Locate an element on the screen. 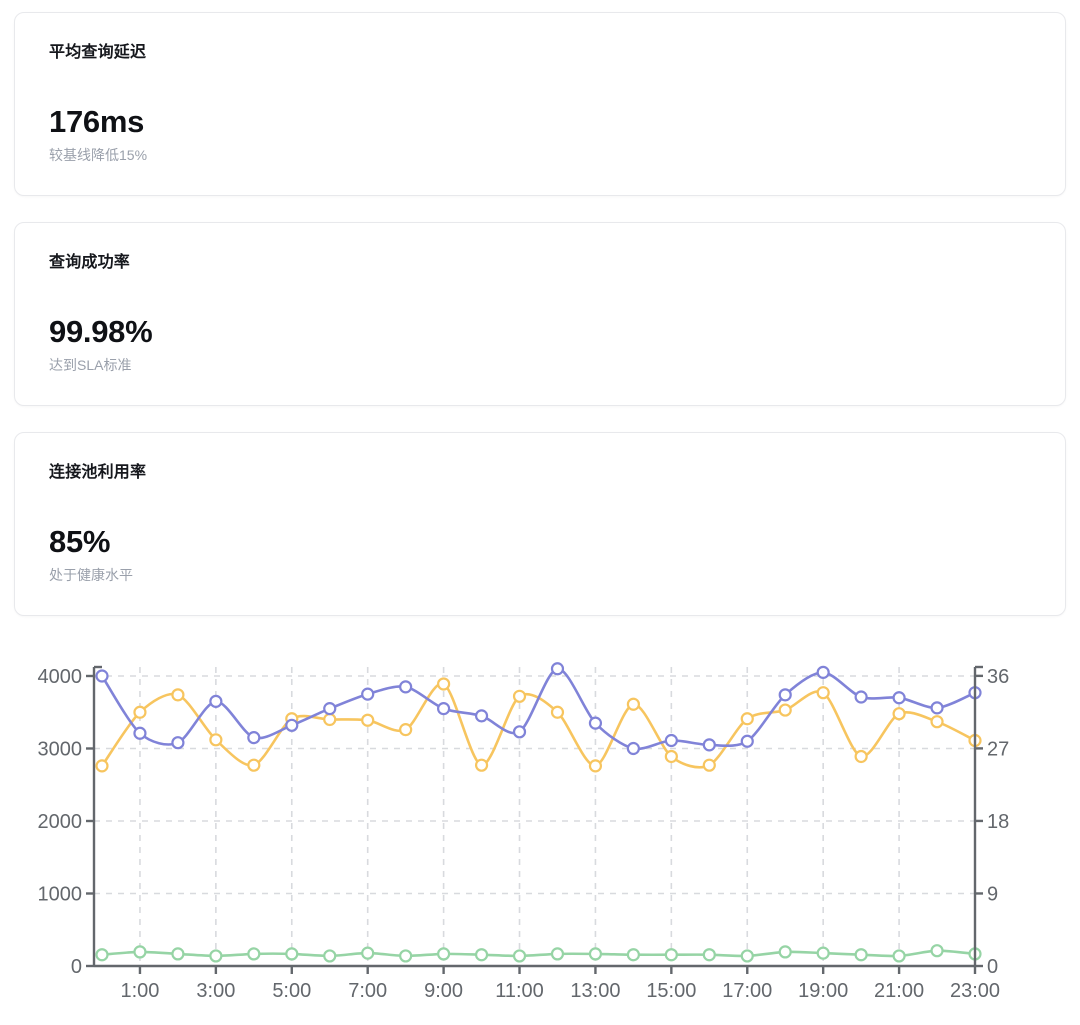  svg-text: 15:00 is located at coordinates (671, 991).